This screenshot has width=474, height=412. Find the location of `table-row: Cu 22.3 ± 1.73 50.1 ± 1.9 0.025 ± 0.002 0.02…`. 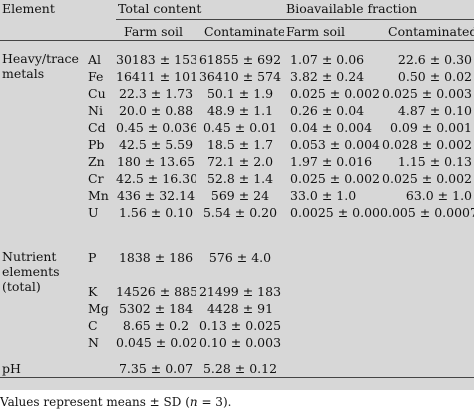

table-row: Cu 22.3 ± 1.73 50.1 ± 1.9 0.025 ± 0.002 0.02… is located at coordinates (237, 93).